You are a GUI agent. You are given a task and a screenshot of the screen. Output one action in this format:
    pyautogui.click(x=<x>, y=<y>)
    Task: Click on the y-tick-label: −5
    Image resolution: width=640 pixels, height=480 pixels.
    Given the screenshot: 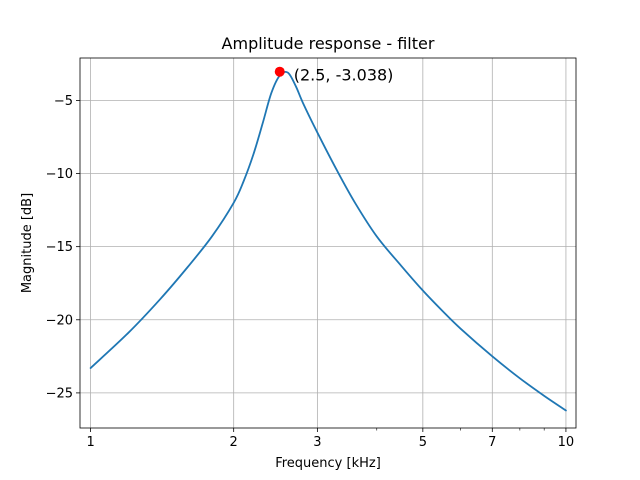 What is the action you would take?
    pyautogui.click(x=63, y=101)
    